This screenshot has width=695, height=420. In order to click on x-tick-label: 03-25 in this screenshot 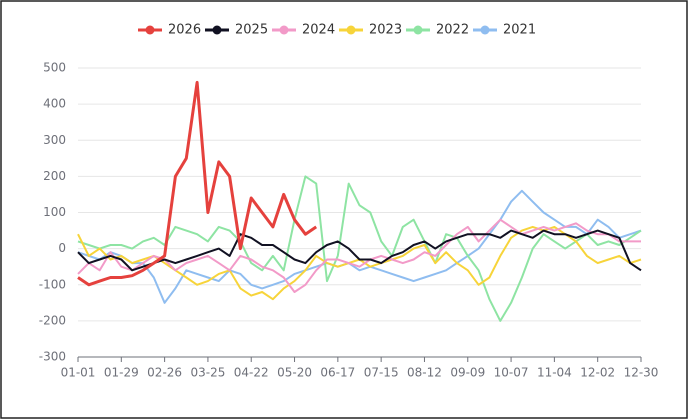, I will do `click(207, 373)`.